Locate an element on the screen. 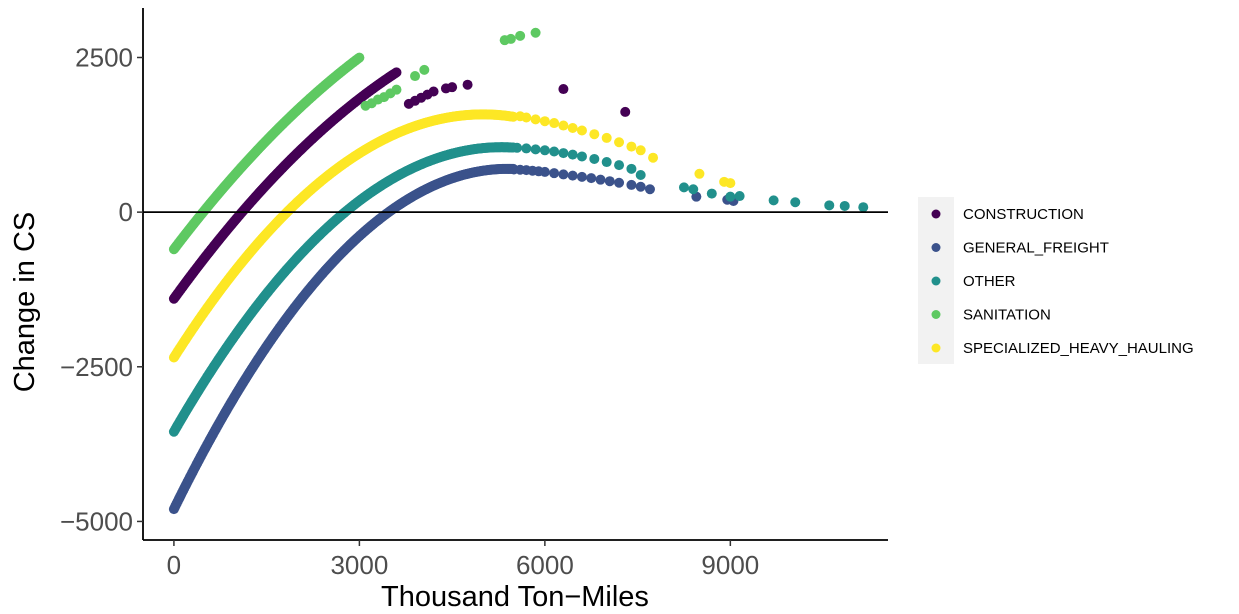 Image resolution: width=1239 pixels, height=614 pixels. x-tick-label: 6000 is located at coordinates (545, 565).